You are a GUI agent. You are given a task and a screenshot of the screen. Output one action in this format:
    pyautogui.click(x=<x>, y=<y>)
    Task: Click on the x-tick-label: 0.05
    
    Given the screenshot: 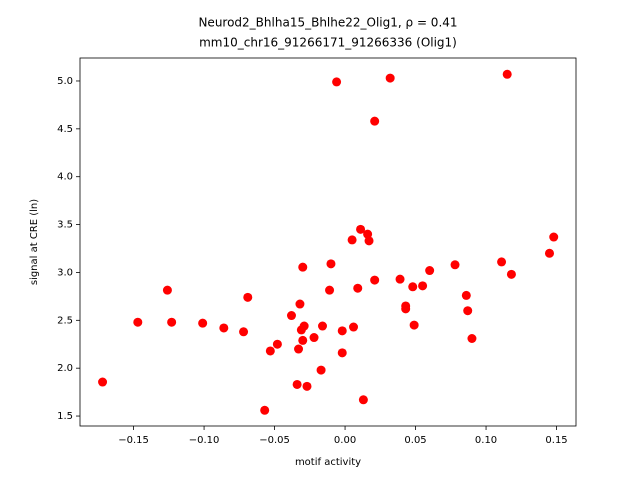 What is the action you would take?
    pyautogui.click(x=415, y=440)
    